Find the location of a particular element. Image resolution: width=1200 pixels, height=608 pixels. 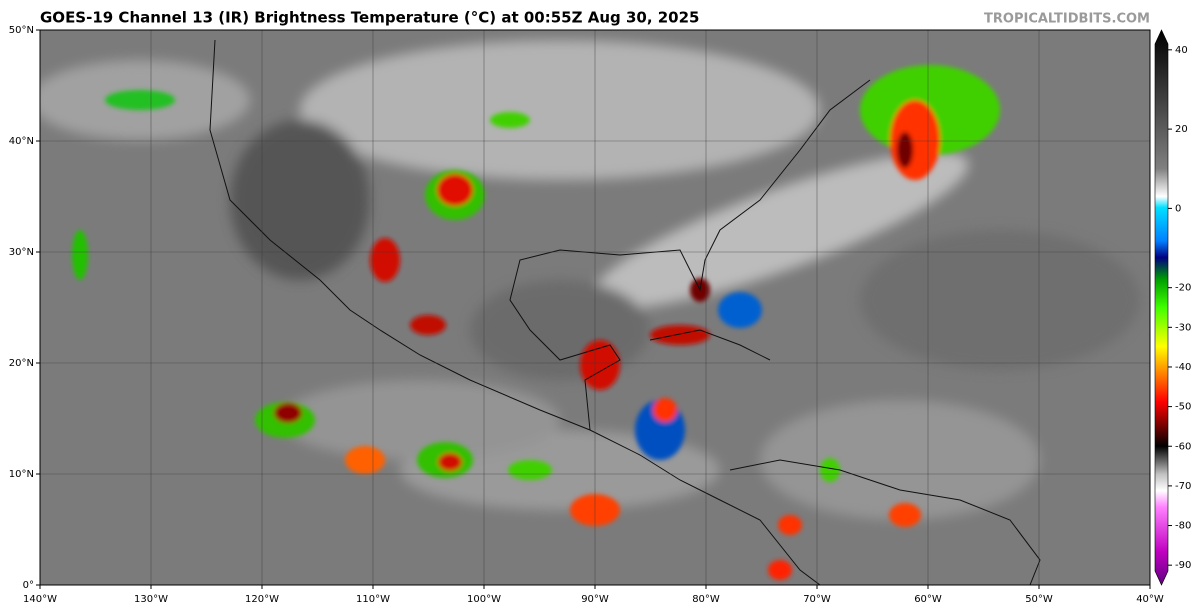

x-tick-label: 140°W is located at coordinates (40, 599).